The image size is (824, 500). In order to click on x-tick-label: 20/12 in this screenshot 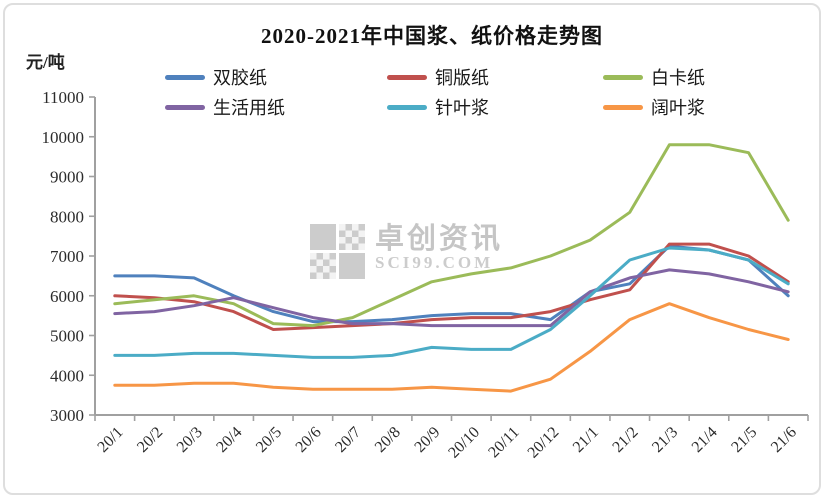, I will do `click(544, 443)`.